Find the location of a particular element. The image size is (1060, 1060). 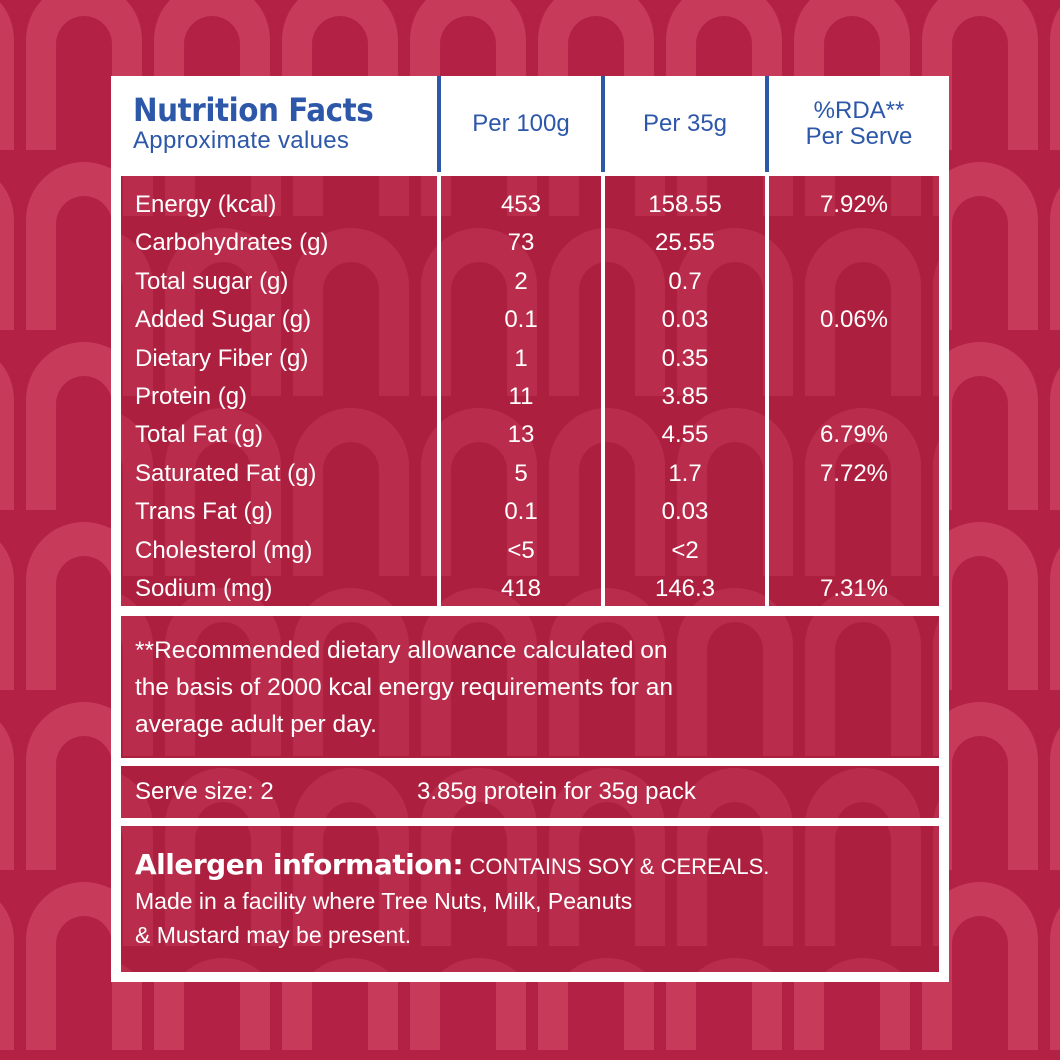

allergen-line: & Mustard may be present. is located at coordinates (273, 935).